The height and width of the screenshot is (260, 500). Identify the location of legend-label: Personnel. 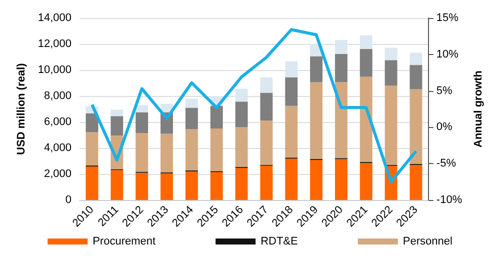
(427, 242).